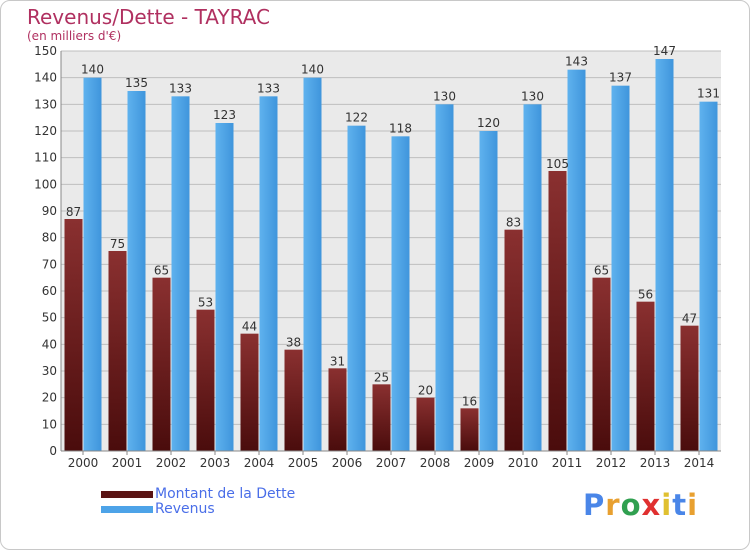  What do you see at coordinates (49, 344) in the screenshot?
I see `y-tick-label: 40` at bounding box center [49, 344].